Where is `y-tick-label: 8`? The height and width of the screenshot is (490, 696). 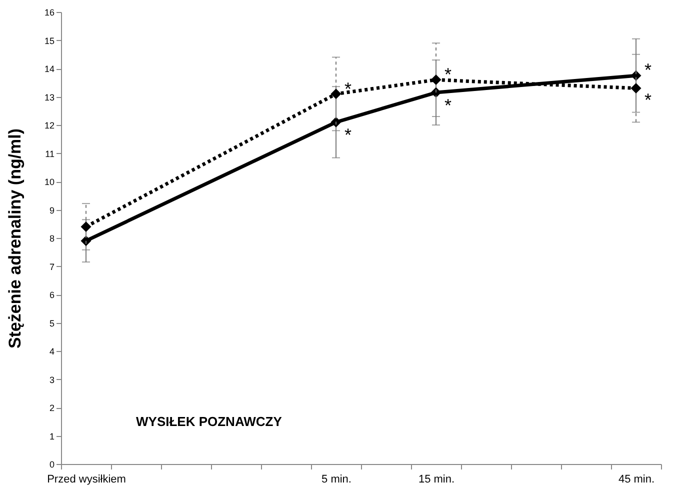 y-tick-label: 8 is located at coordinates (51, 239).